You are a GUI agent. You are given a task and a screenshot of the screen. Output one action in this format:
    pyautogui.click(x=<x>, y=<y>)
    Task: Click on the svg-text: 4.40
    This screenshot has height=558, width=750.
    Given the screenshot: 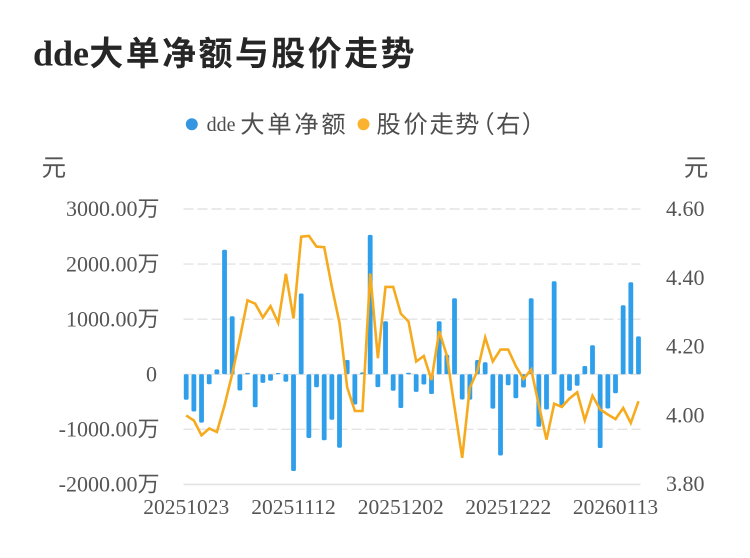 What is the action you would take?
    pyautogui.click(x=685, y=277)
    